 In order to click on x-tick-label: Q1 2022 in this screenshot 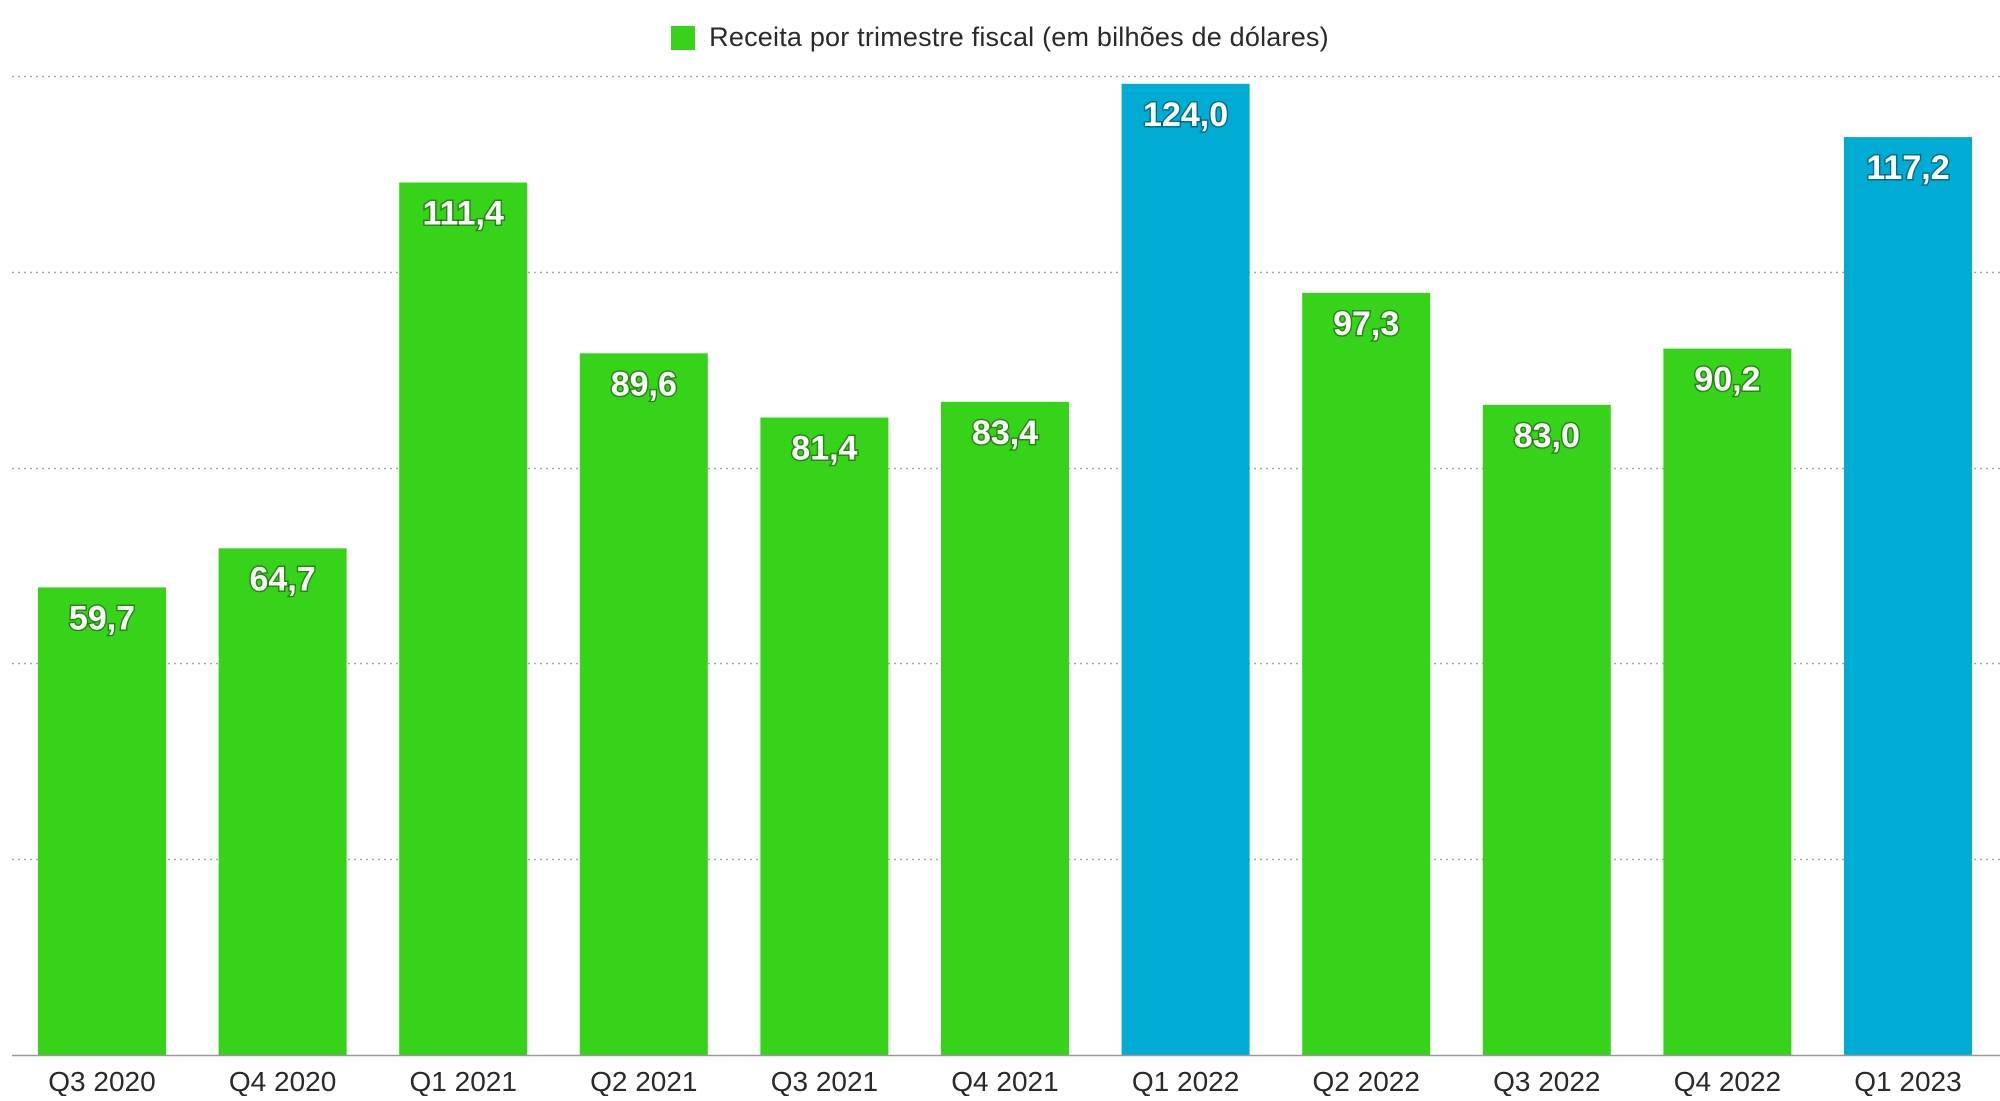, I will do `click(1185, 1081)`.